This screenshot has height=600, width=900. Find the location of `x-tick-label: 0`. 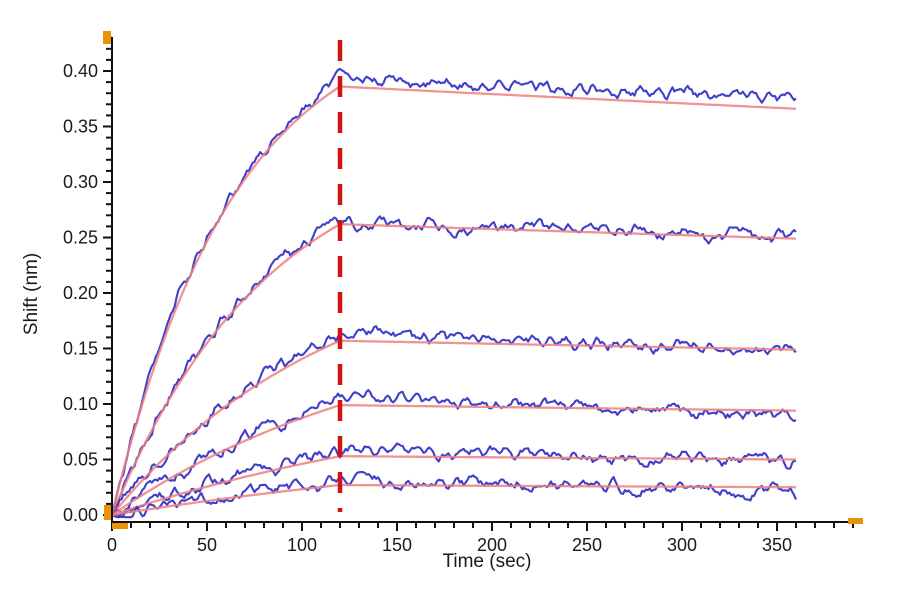

x-tick-label: 0 is located at coordinates (112, 545).